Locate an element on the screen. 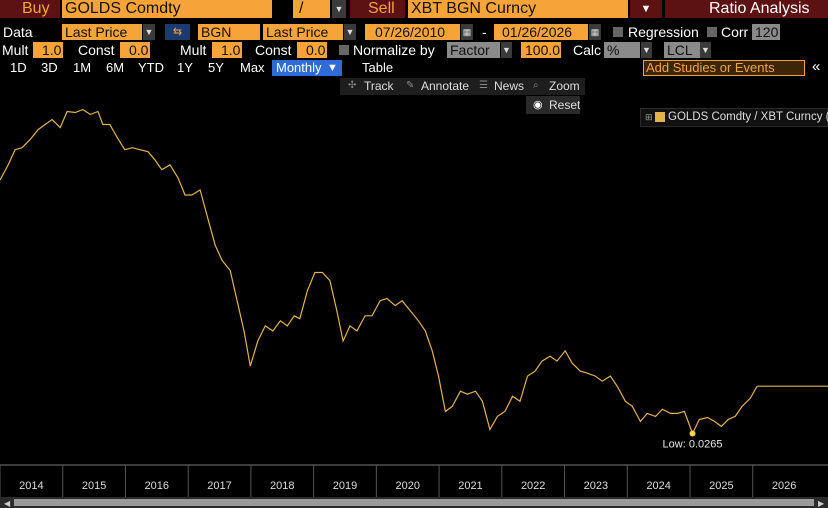 This screenshot has width=828, height=508. x-tick-label: 2016 is located at coordinates (157, 486).